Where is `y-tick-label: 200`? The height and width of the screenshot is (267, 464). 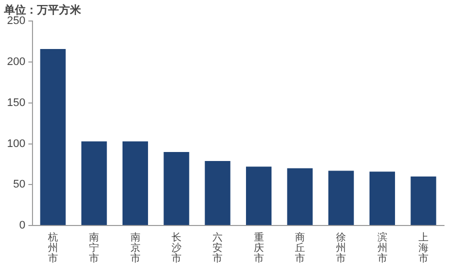
y-tick-label: 200 is located at coordinates (16, 62).